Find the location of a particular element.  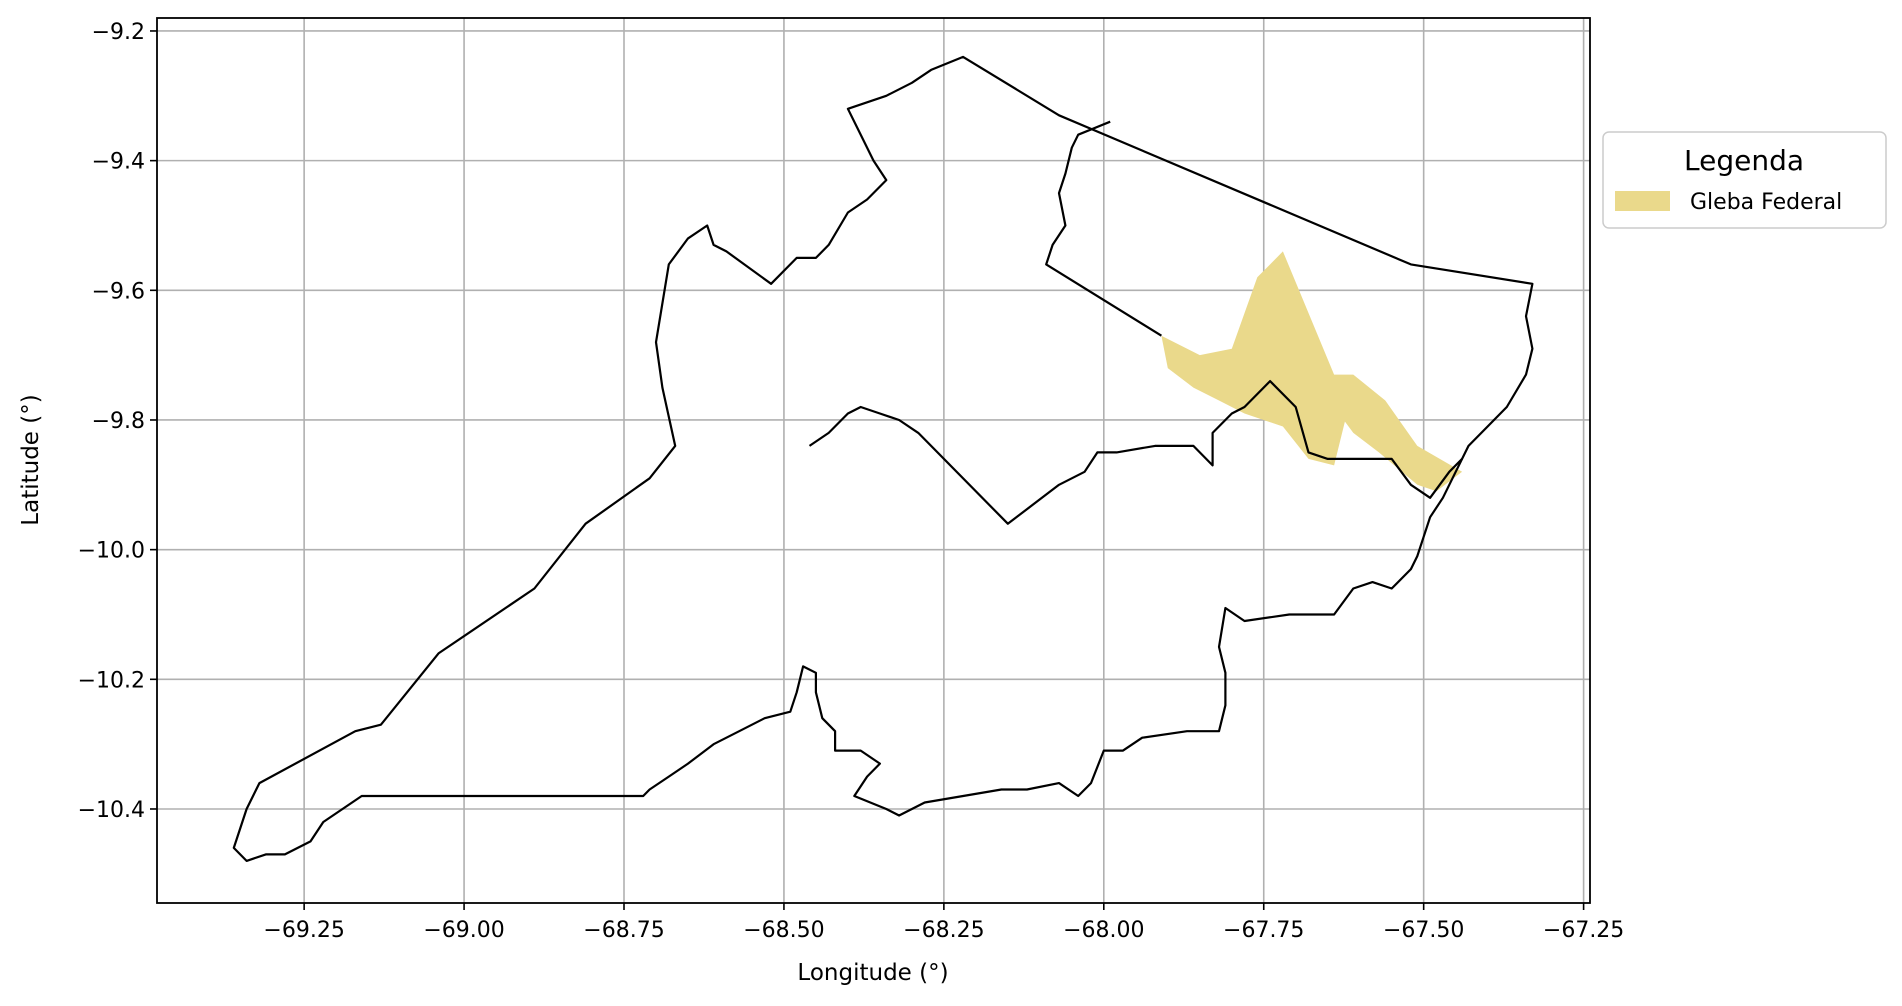

gleba-federal-area is located at coordinates (1312, 371).